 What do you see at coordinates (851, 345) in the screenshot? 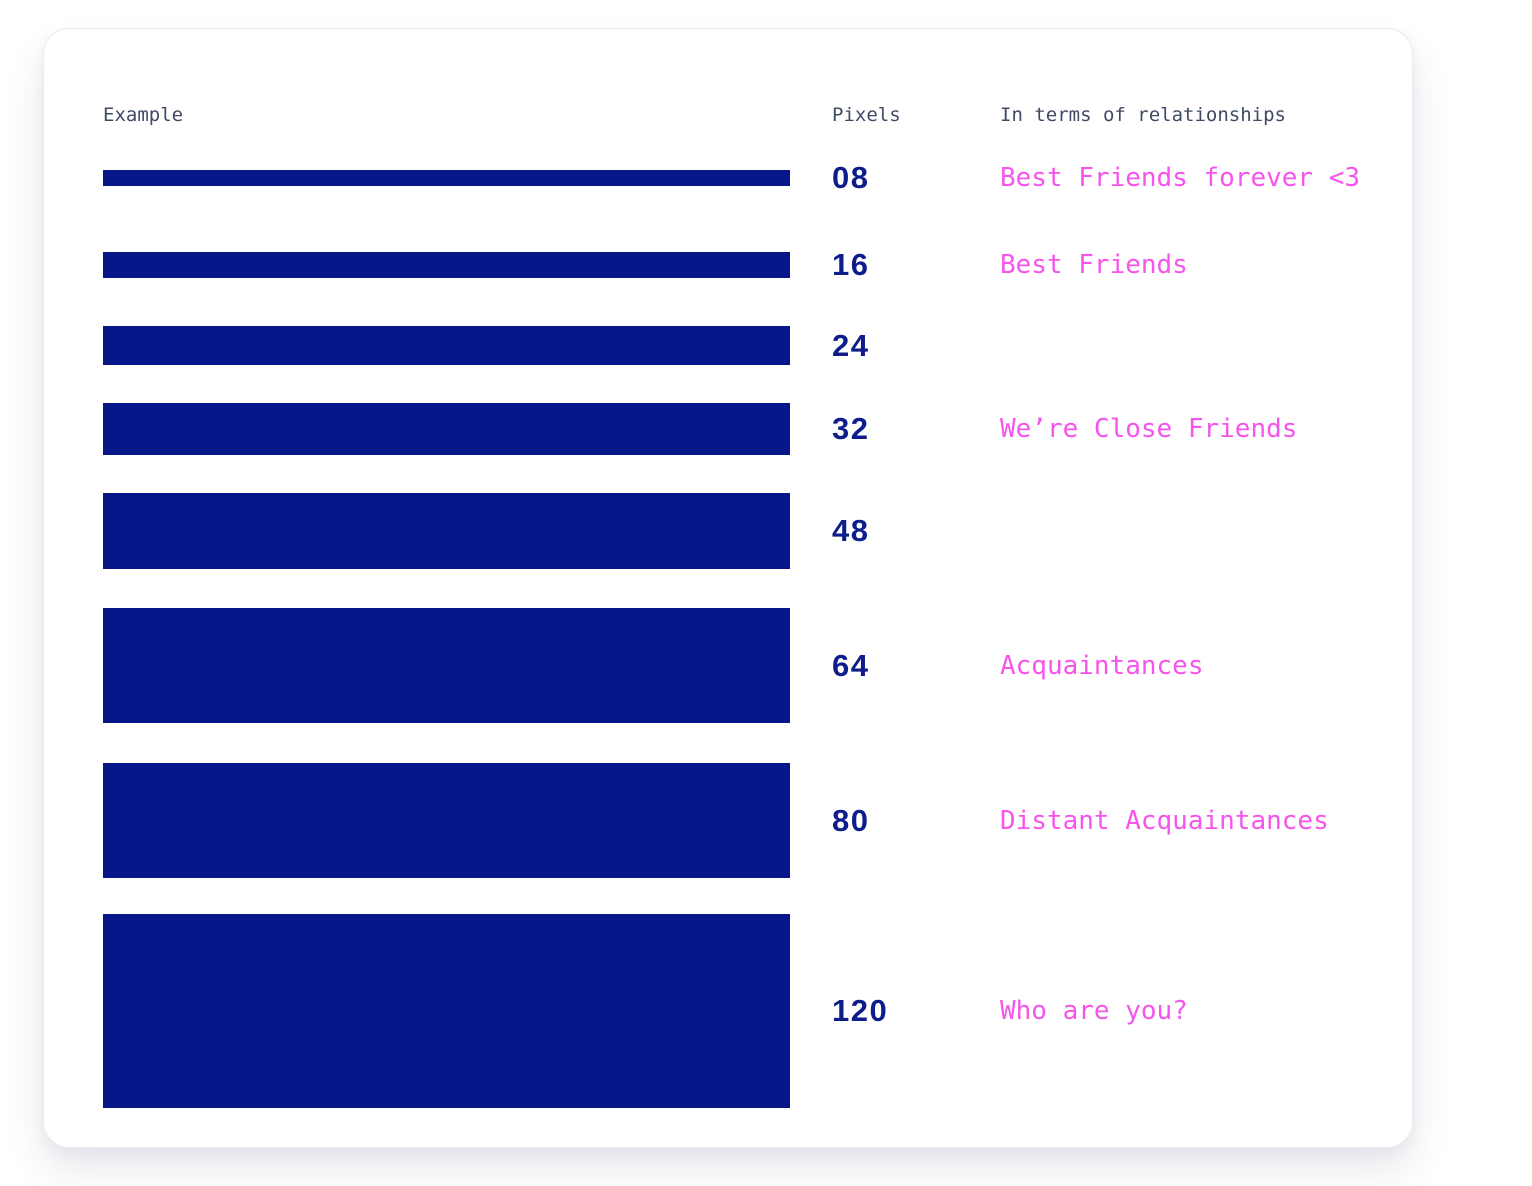
I see `pixel-value: 24` at bounding box center [851, 345].